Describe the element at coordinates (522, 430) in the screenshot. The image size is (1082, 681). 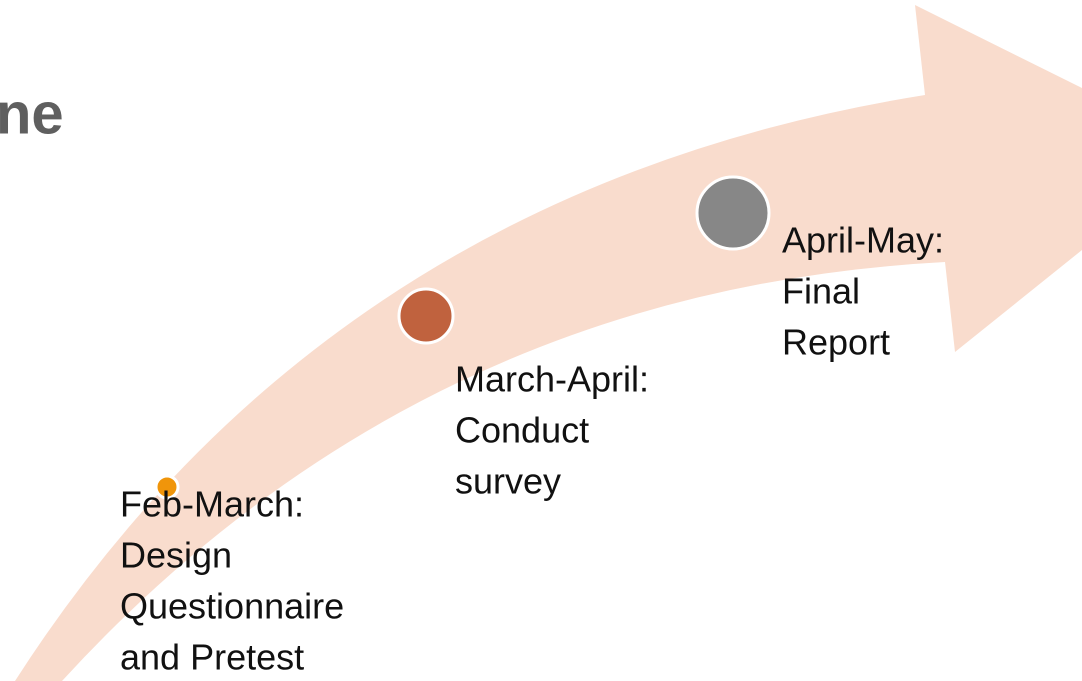
I see `step-label: Conduct` at that location.